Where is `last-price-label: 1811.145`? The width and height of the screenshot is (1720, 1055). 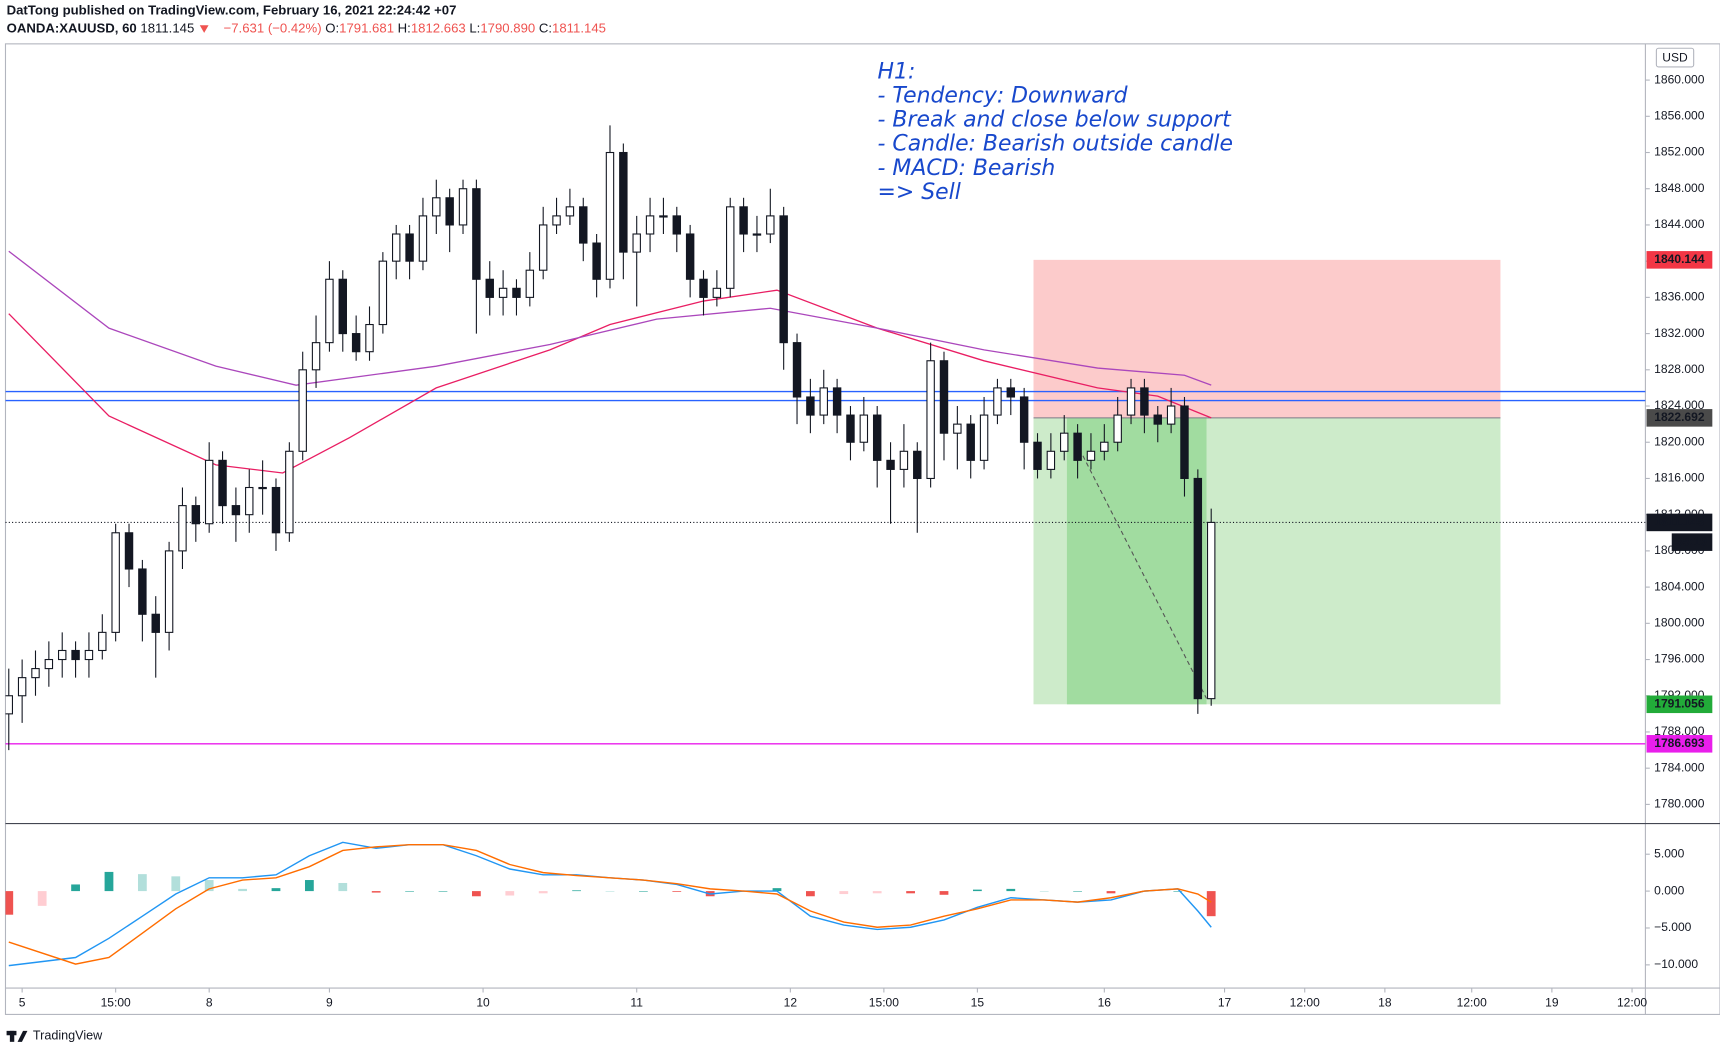 last-price-label: 1811.145 is located at coordinates (1680, 522).